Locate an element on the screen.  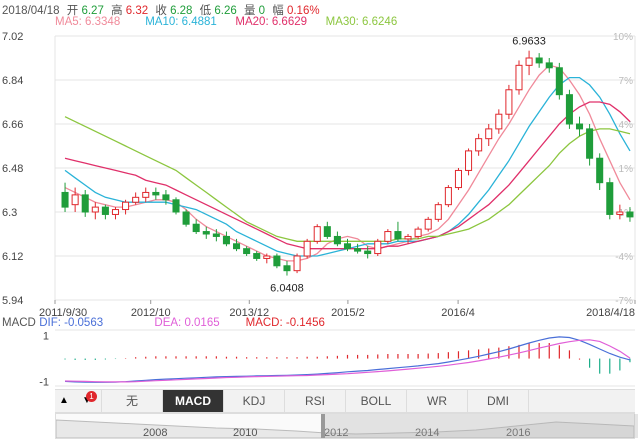
dea-line is located at coordinates (347, 361).